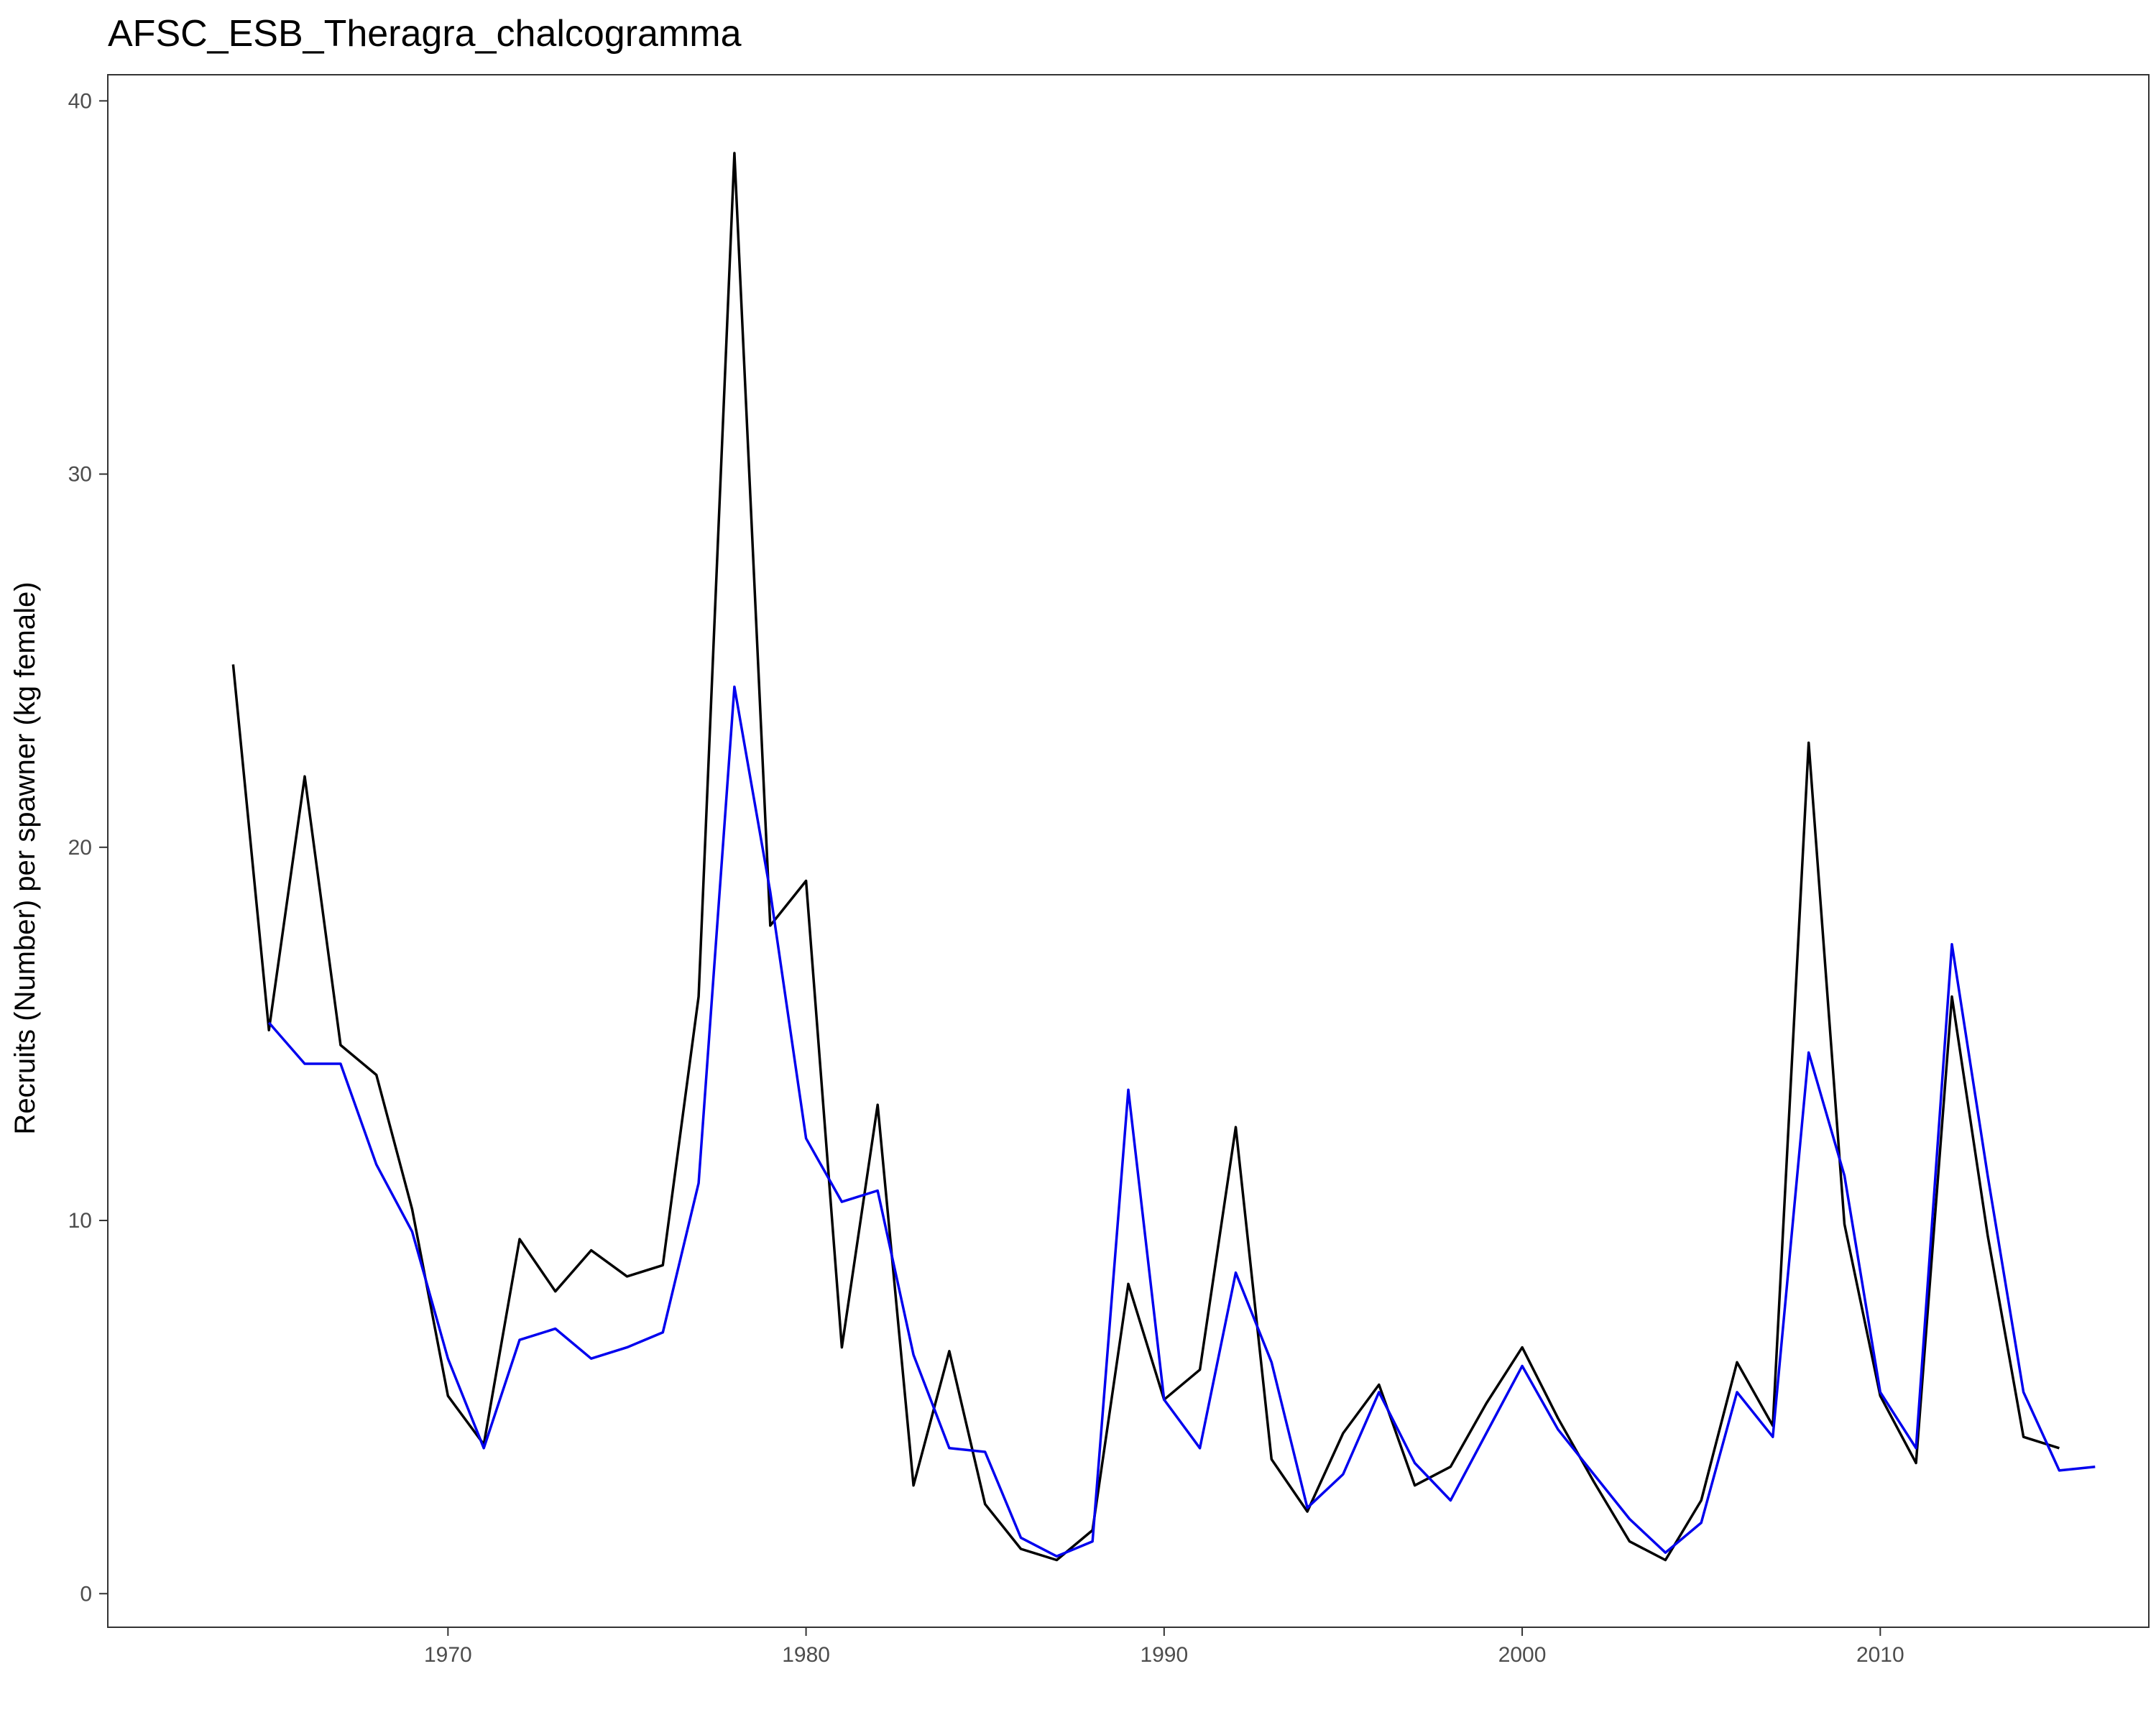 This screenshot has height=1725, width=2156. Describe the element at coordinates (448, 1655) in the screenshot. I see `x-tick-label: 1970` at that location.